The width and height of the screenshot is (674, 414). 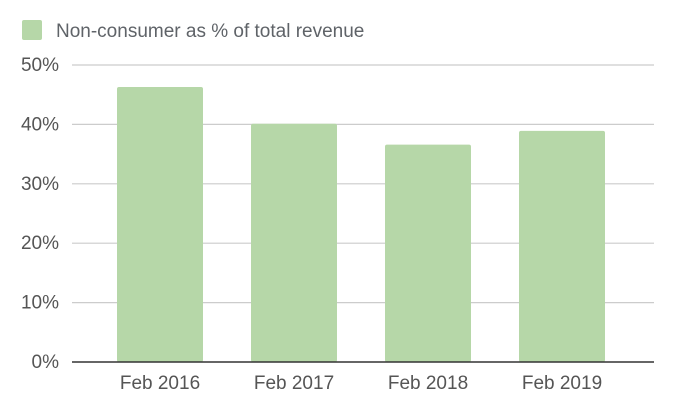 I want to click on bar-feb-2017, so click(x=294, y=242).